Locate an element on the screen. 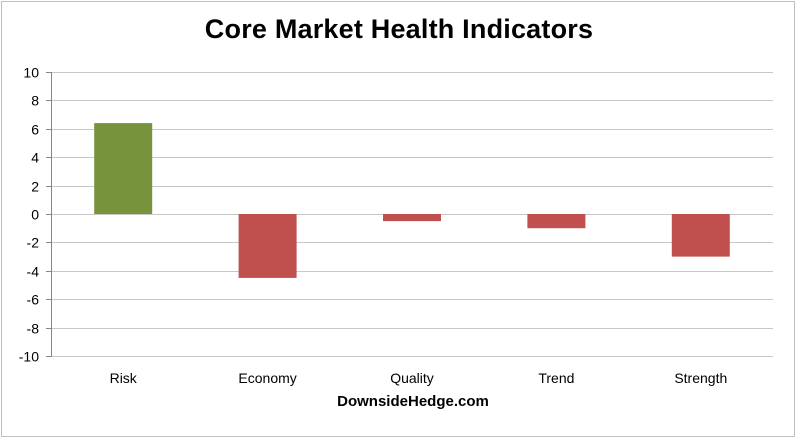 The height and width of the screenshot is (440, 798). x-category-label: Quality is located at coordinates (412, 378).